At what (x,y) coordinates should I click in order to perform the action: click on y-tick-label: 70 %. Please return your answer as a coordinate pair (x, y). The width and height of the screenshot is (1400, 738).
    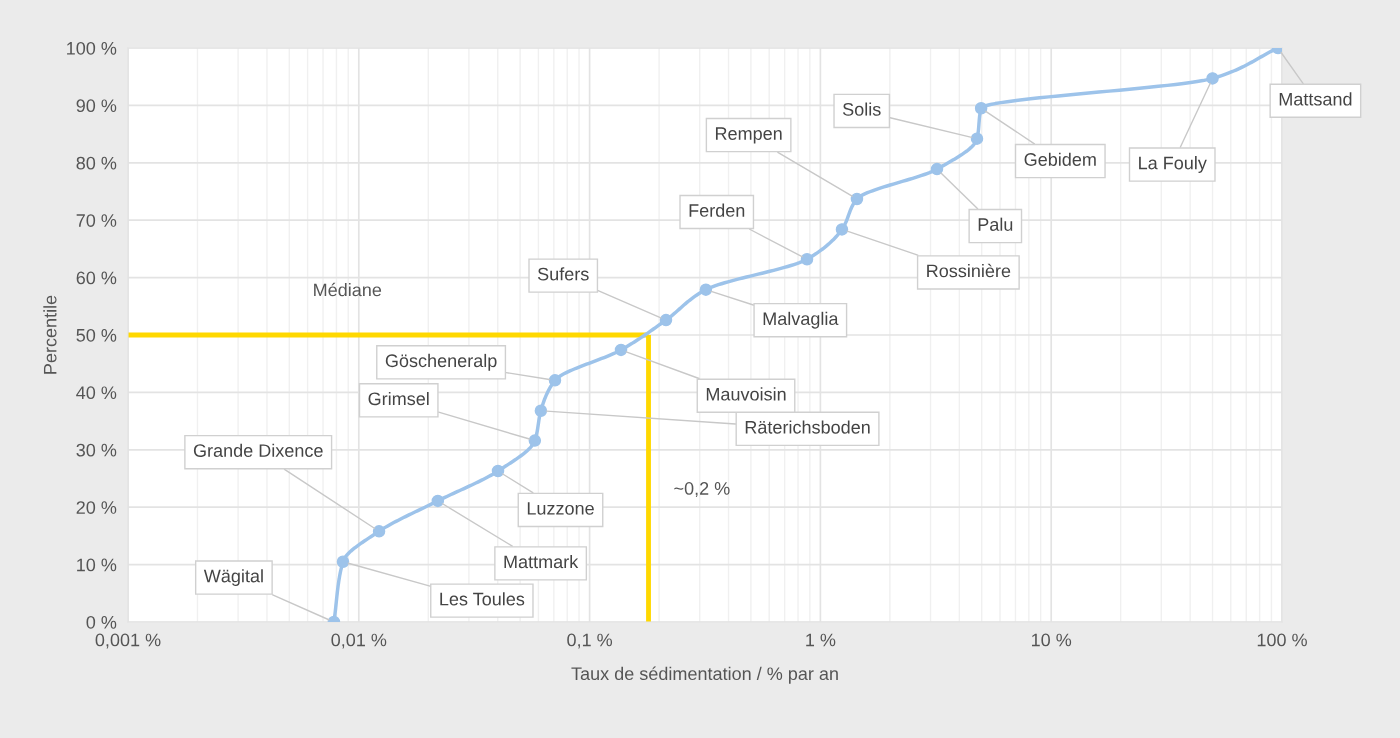
    Looking at the image, I should click on (96, 220).